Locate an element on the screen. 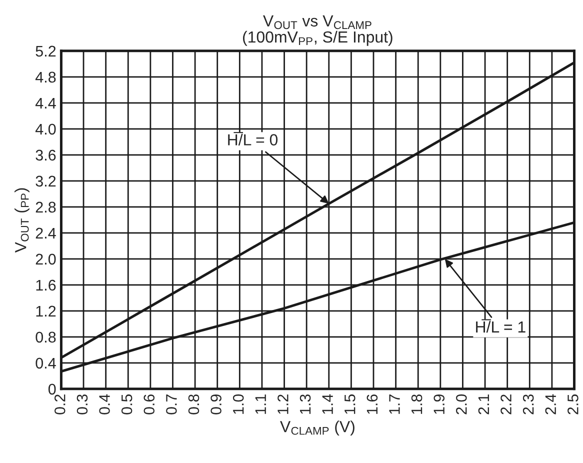 Image resolution: width=583 pixels, height=463 pixels. y-tick-label: 4.4 is located at coordinates (45, 103).